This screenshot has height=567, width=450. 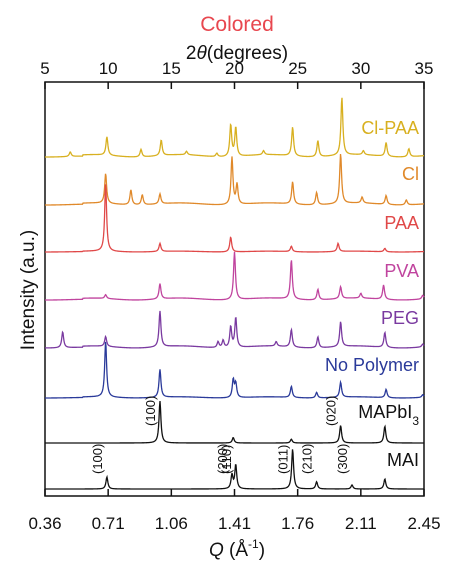 What do you see at coordinates (403, 460) in the screenshot?
I see `series-label: MAI` at bounding box center [403, 460].